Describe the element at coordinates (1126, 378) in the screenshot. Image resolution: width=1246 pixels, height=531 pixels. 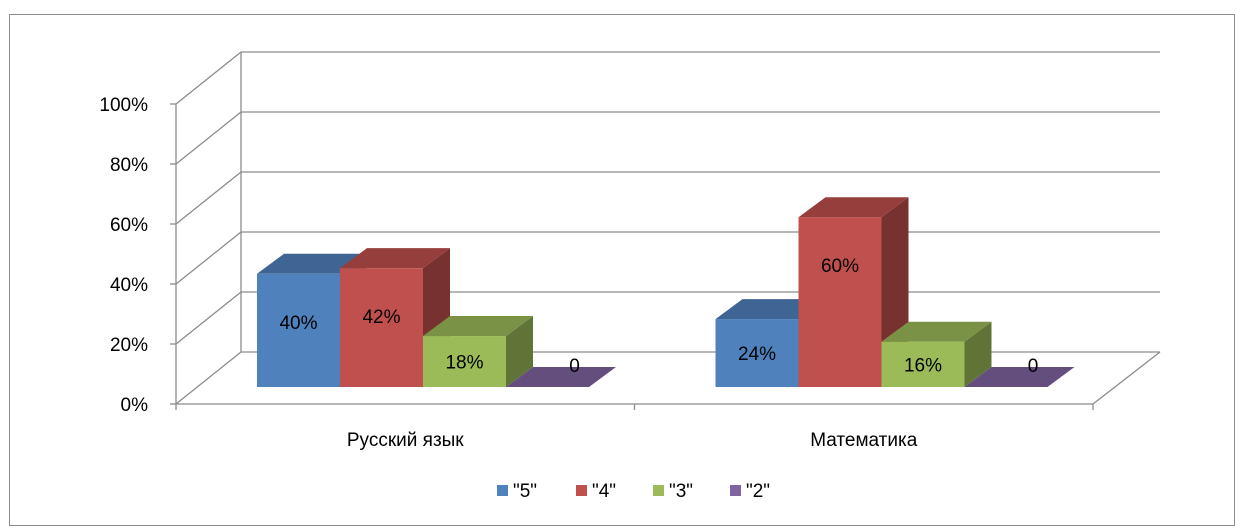
I see `floor-right-edge` at that location.